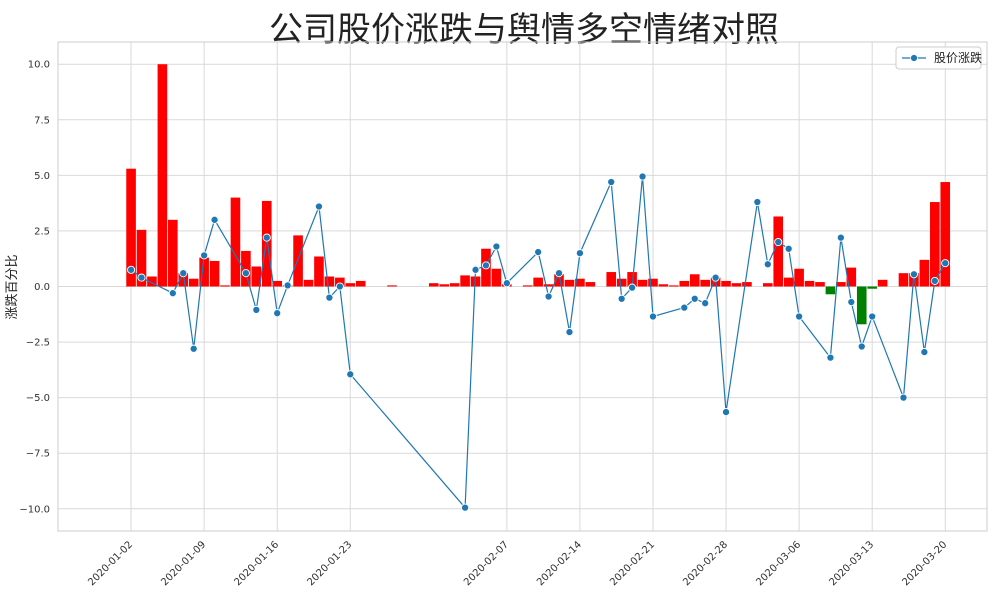 The width and height of the screenshot is (1002, 592). I want to click on legend-box, so click(938, 58).